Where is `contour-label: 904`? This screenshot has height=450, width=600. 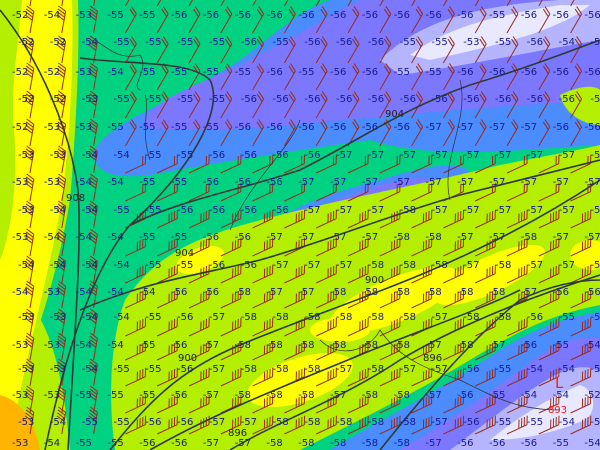
contour-label: 904 is located at coordinates (184, 253).